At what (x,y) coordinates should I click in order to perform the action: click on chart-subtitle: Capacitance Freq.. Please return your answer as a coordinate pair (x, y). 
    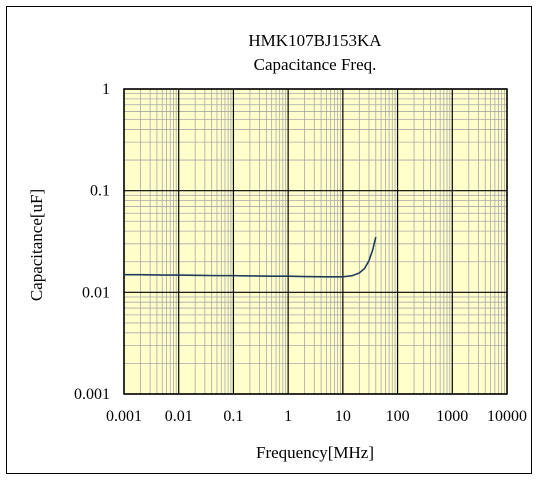
    Looking at the image, I should click on (315, 64).